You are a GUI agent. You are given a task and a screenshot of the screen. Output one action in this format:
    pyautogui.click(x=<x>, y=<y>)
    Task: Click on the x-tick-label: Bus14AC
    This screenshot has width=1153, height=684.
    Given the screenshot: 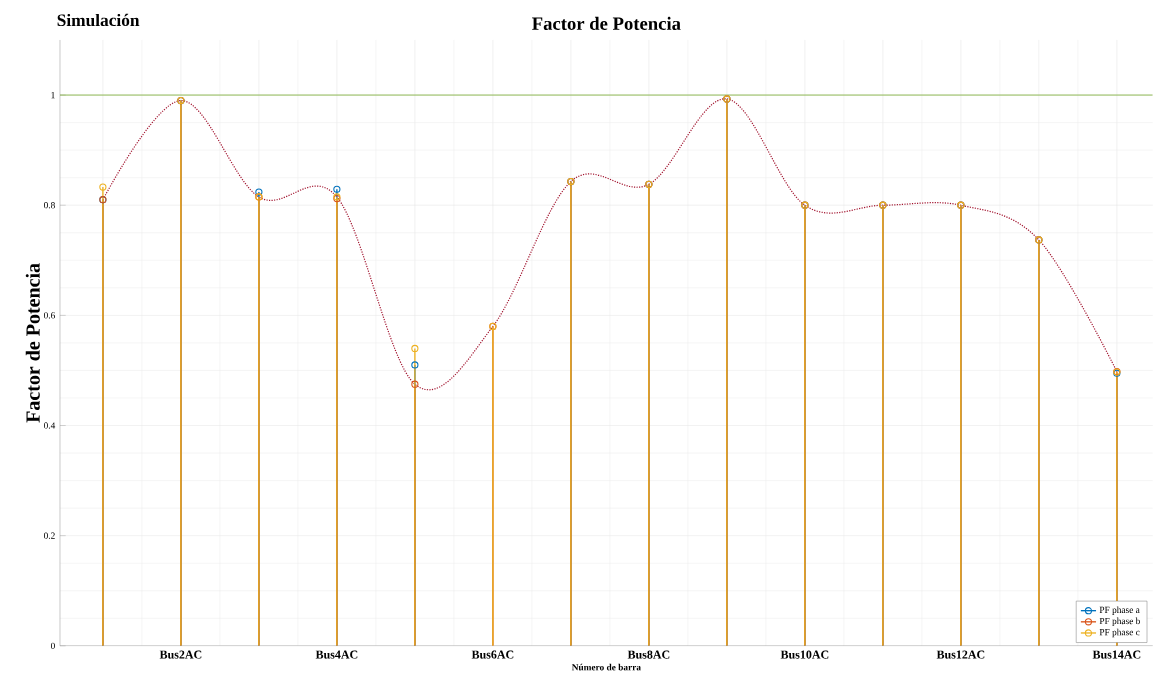 What is the action you would take?
    pyautogui.click(x=1116, y=654)
    